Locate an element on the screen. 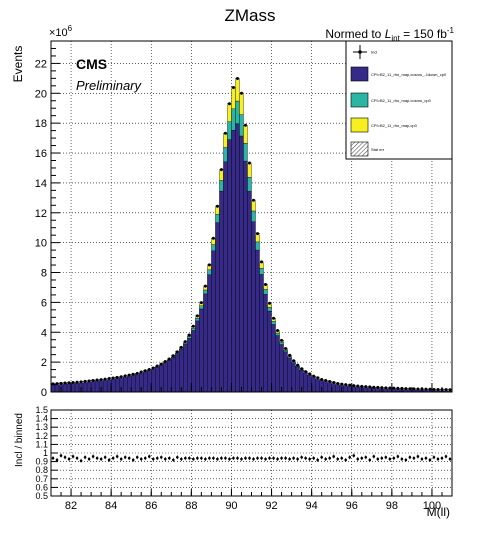  cms-label: CMS is located at coordinates (91, 64).